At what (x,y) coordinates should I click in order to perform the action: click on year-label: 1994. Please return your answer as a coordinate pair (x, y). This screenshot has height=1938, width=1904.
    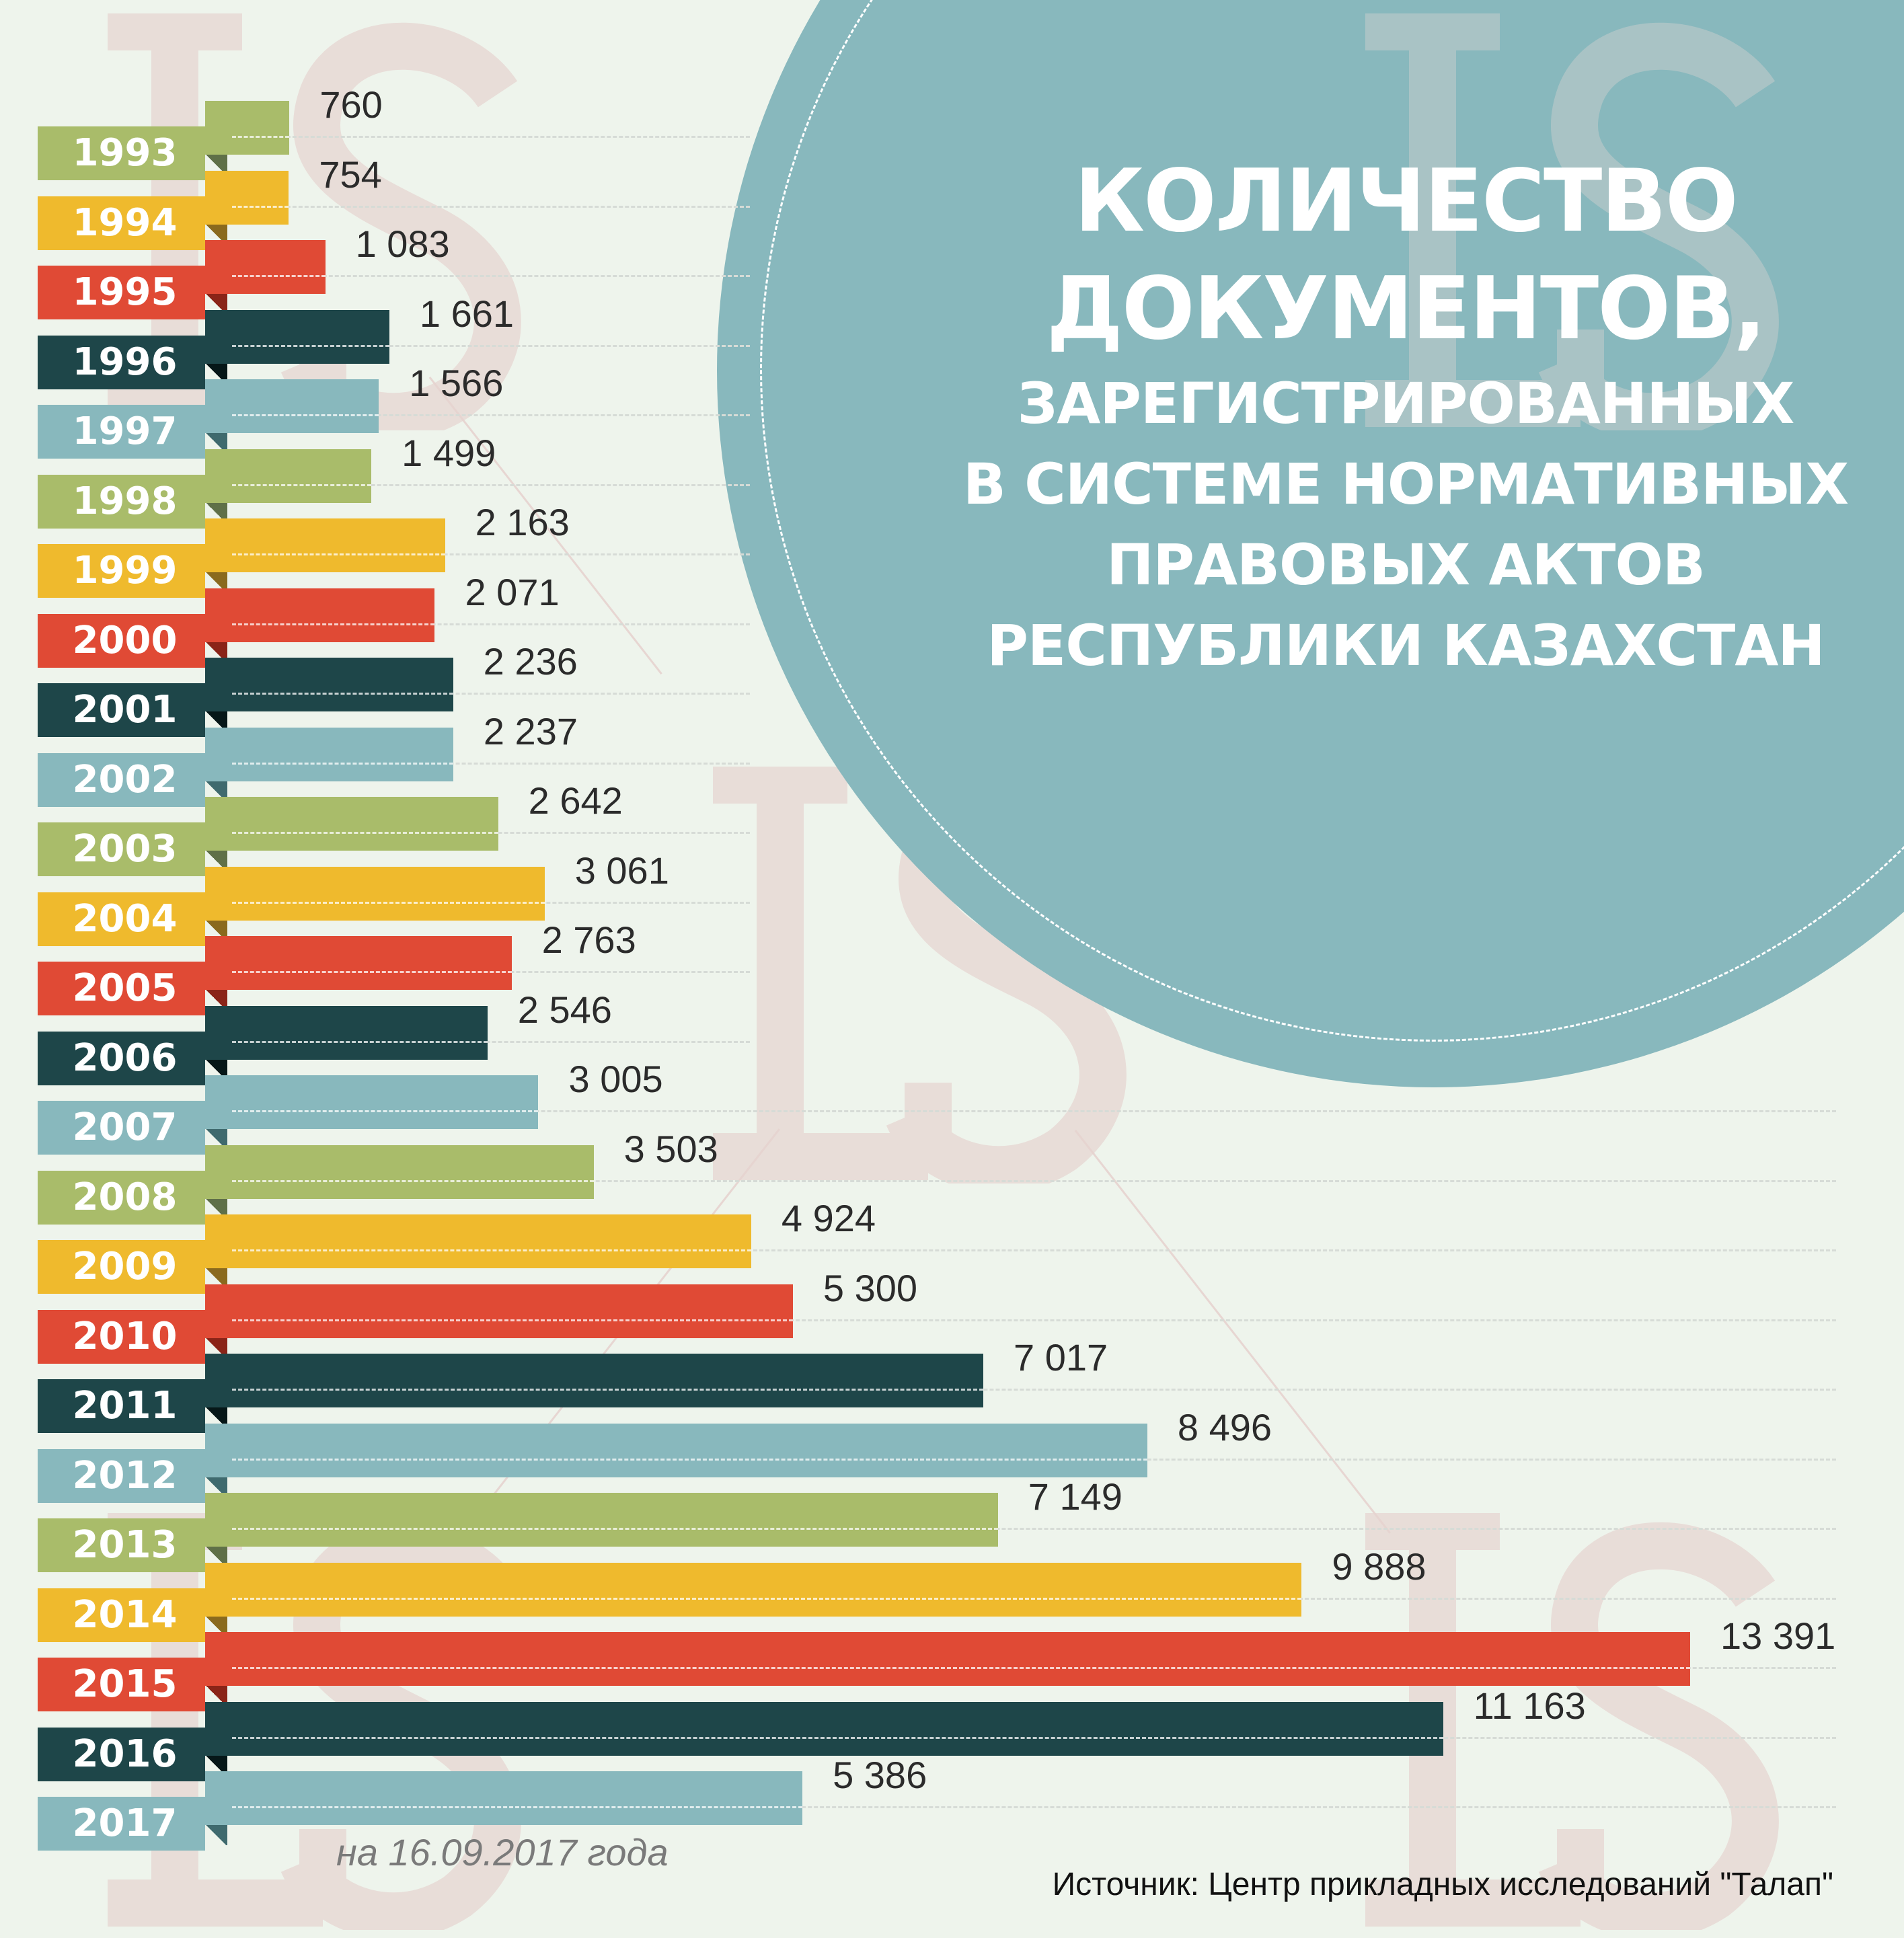
    Looking at the image, I should click on (122, 223).